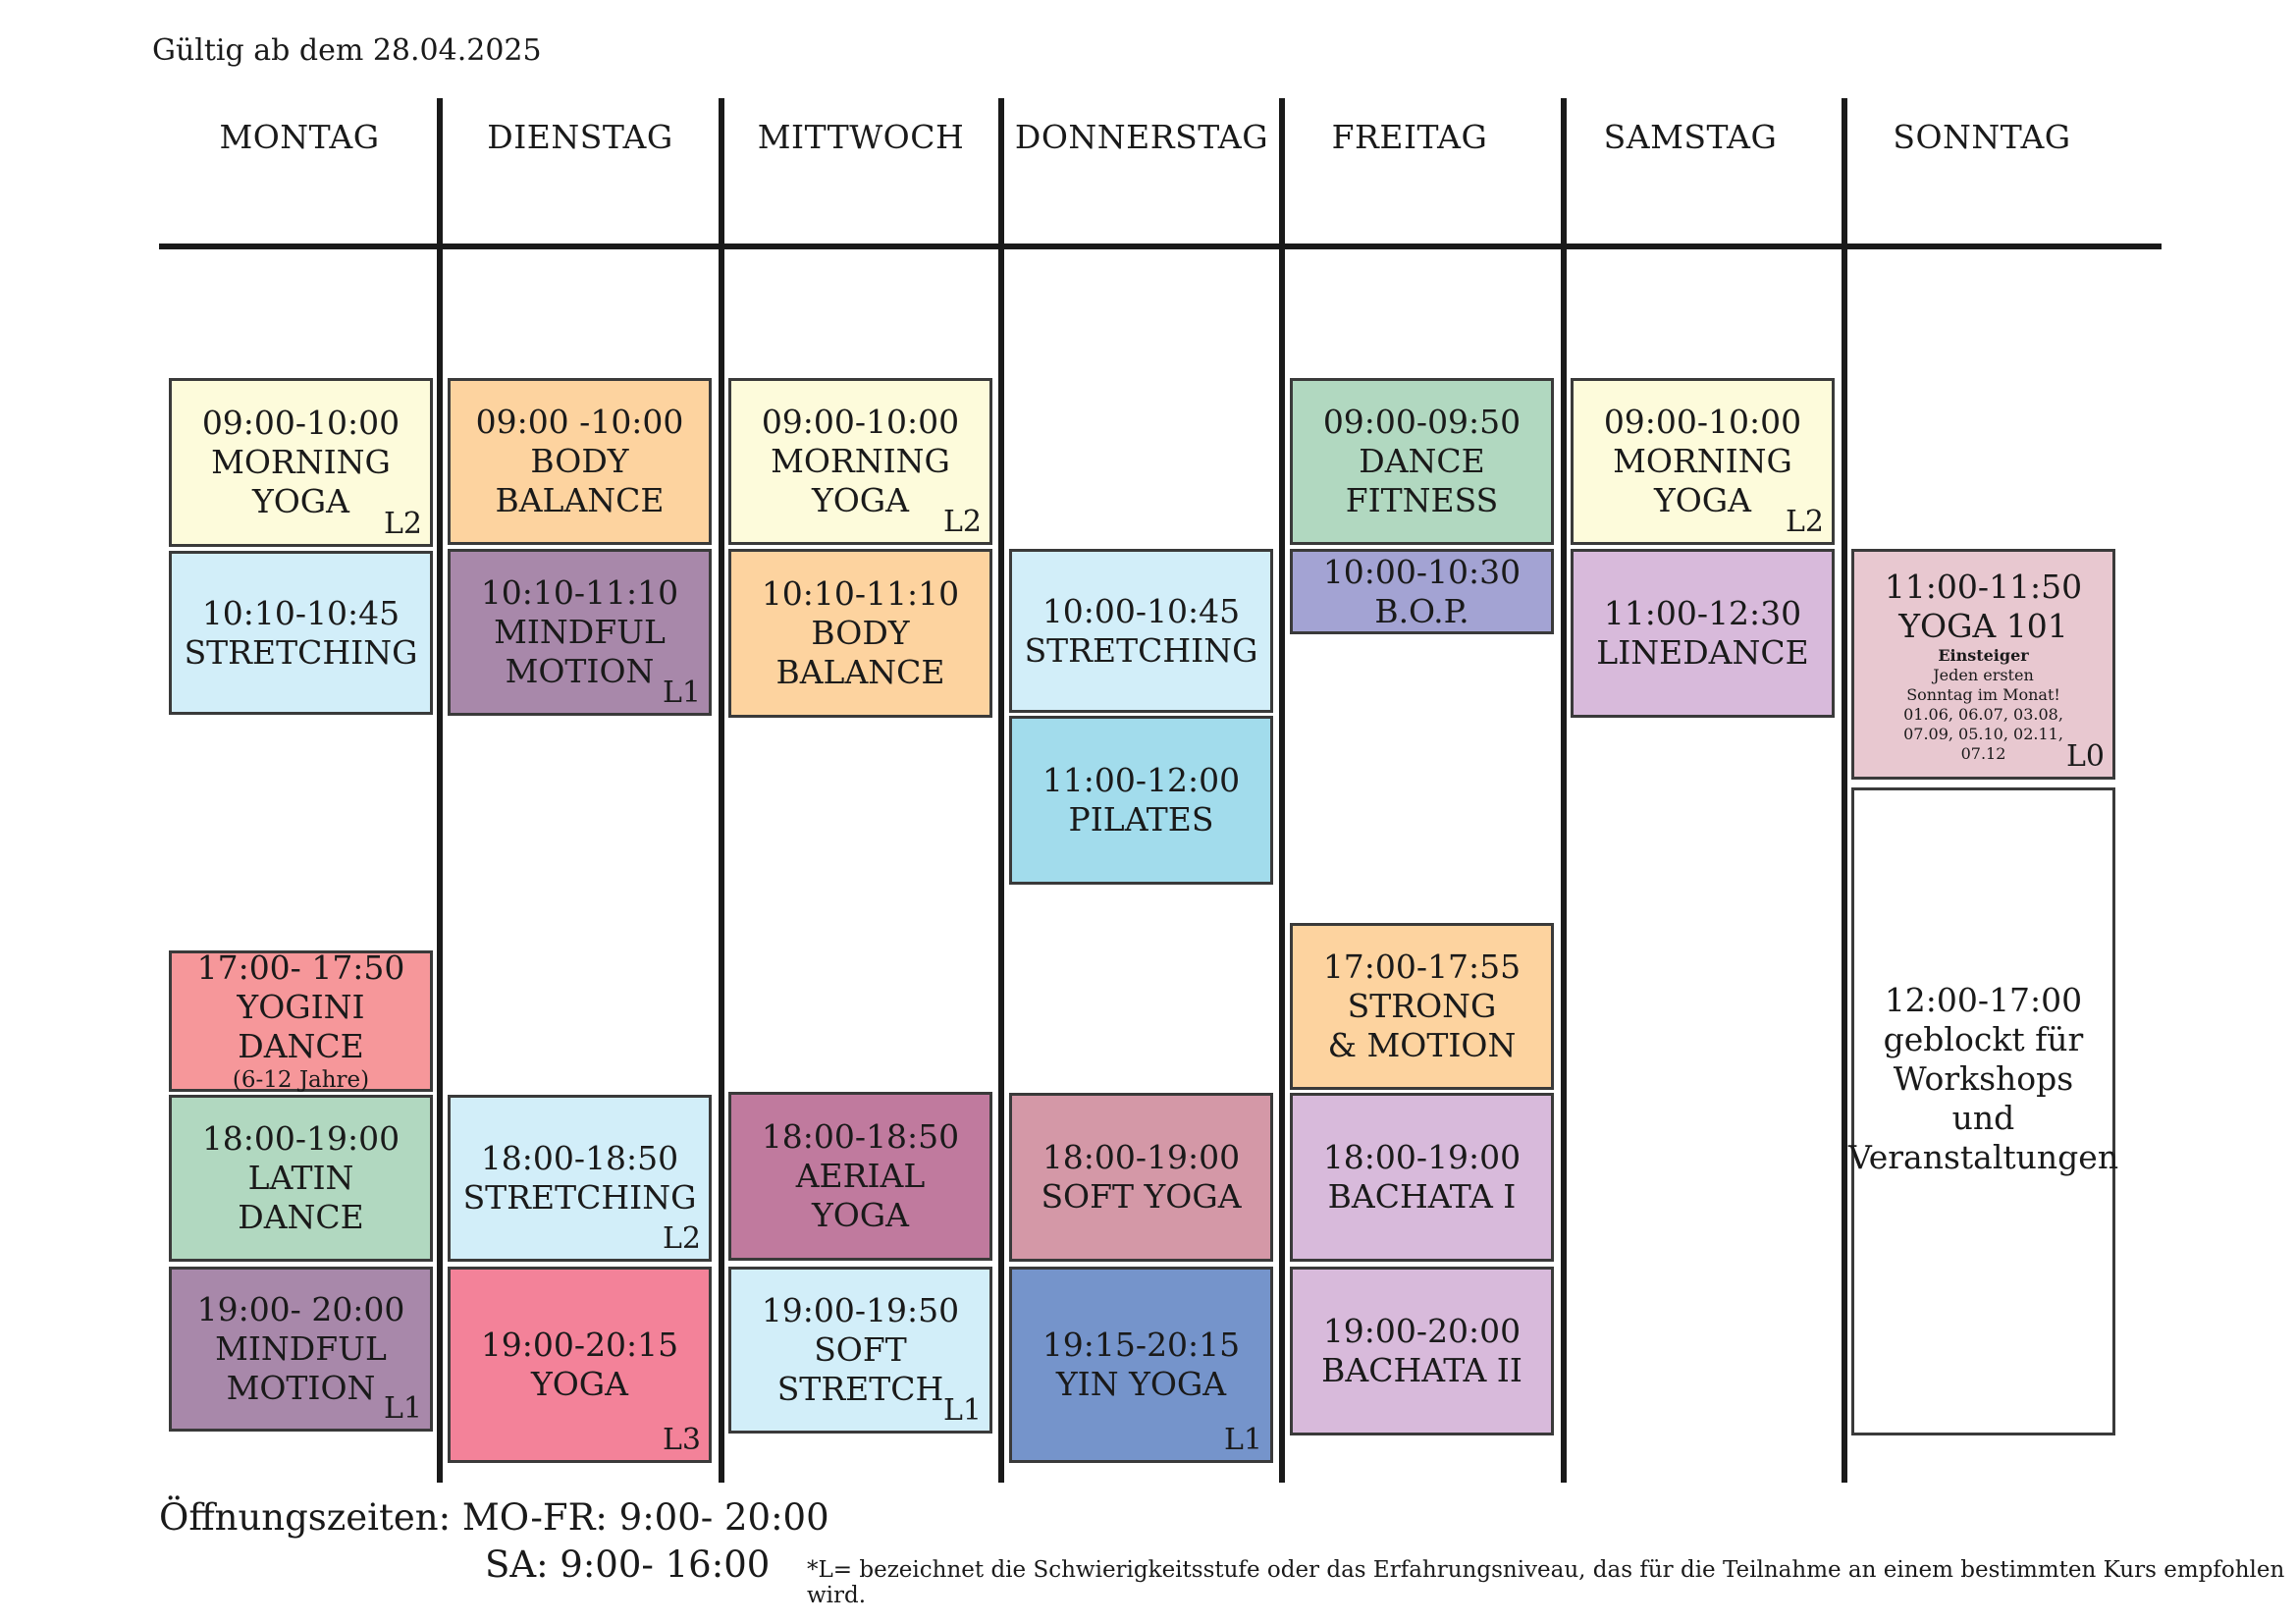 The width and height of the screenshot is (2296, 1624). I want to click on class-block-saturday-morning-yoga: 09:00-10:00 MORNING YOGA L2, so click(1703, 461).